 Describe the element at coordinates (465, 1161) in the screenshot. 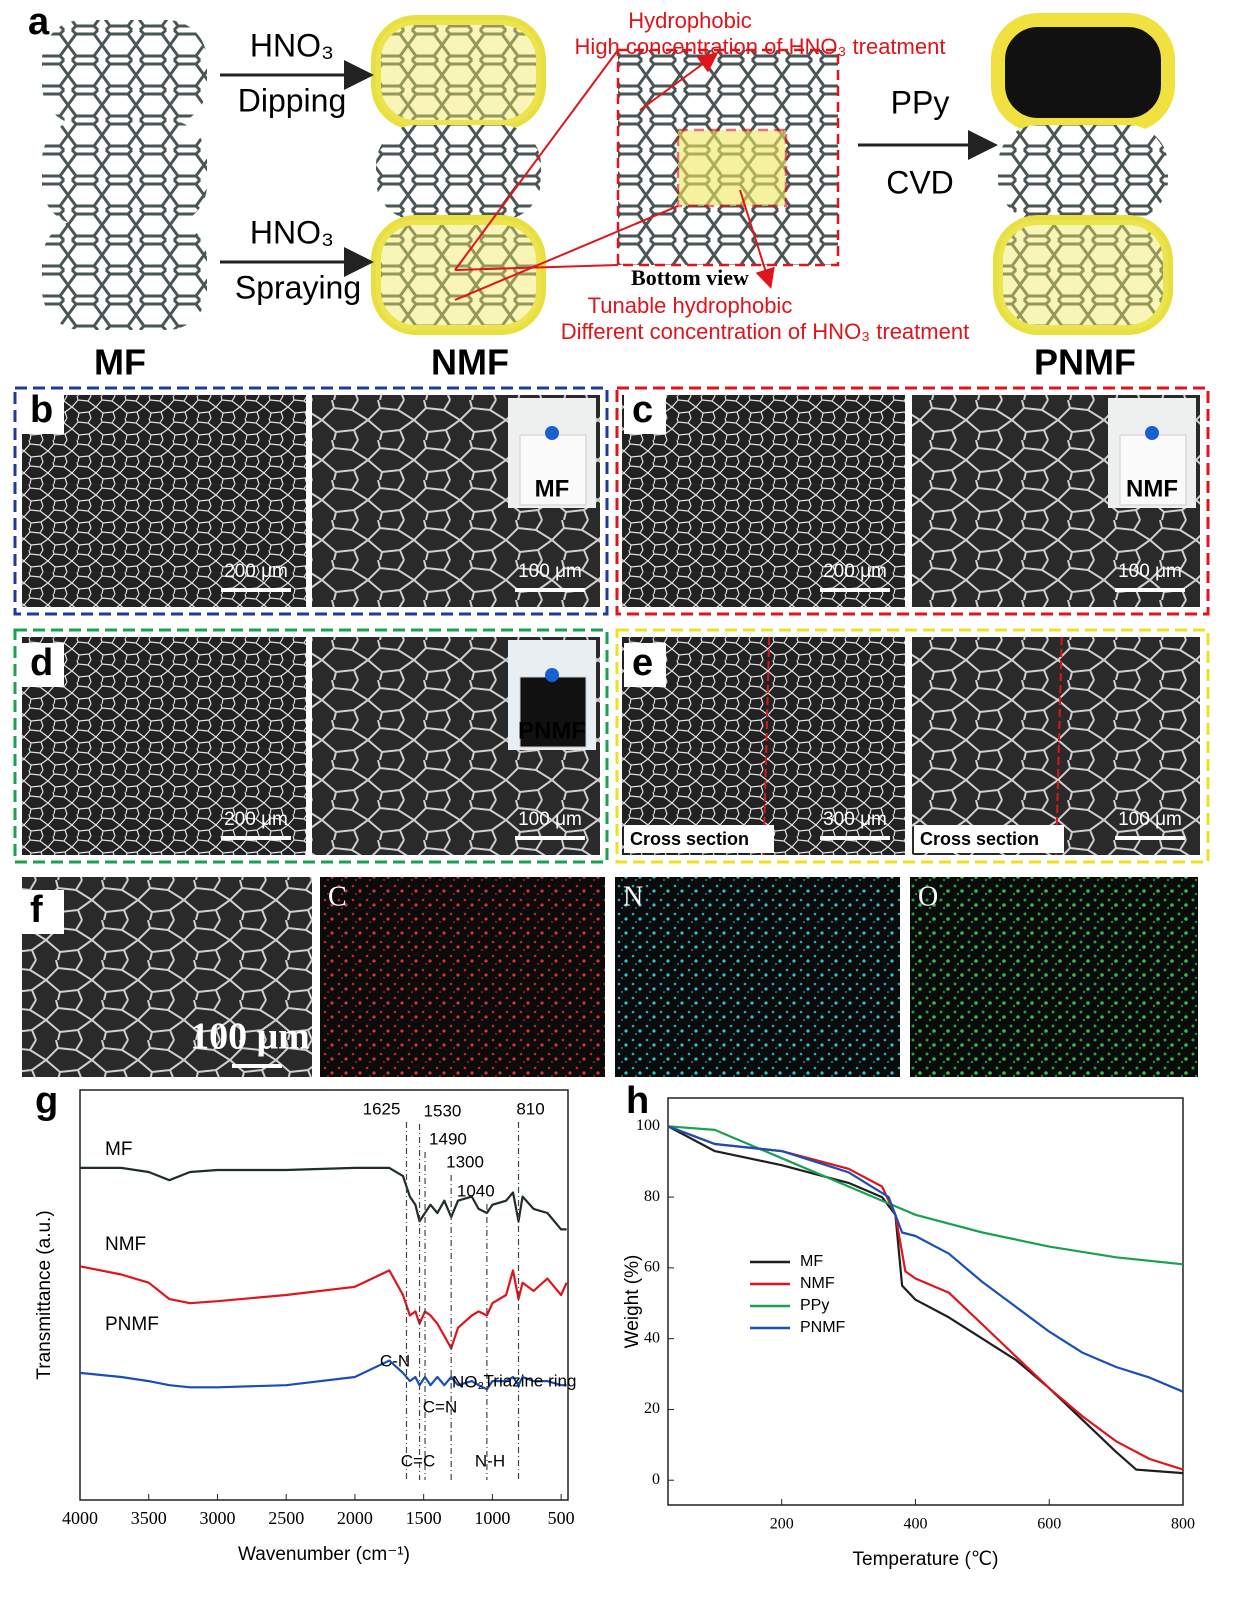

I see `peak-label: 1300` at that location.